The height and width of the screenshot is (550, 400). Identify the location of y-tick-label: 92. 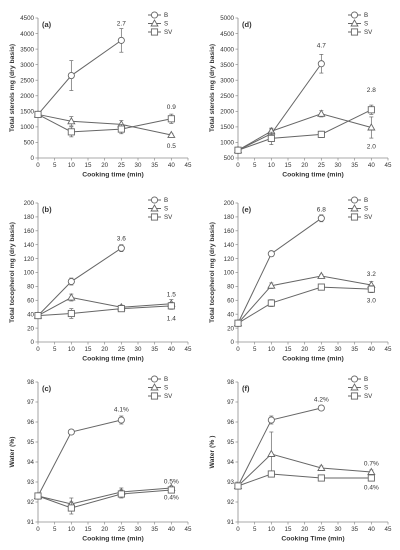
(230, 502).